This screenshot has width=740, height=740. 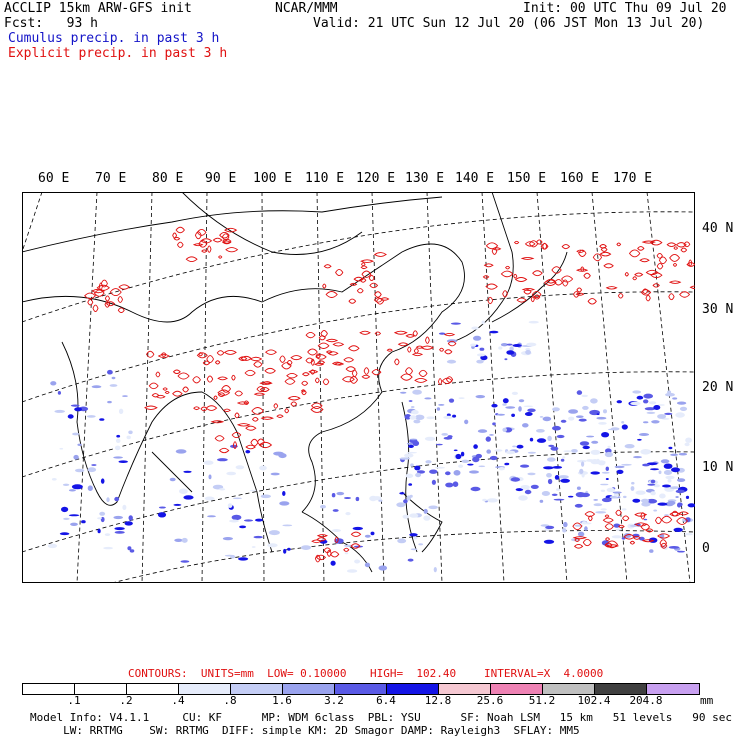 I want to click on lat-label: 10 N, so click(x=718, y=467).